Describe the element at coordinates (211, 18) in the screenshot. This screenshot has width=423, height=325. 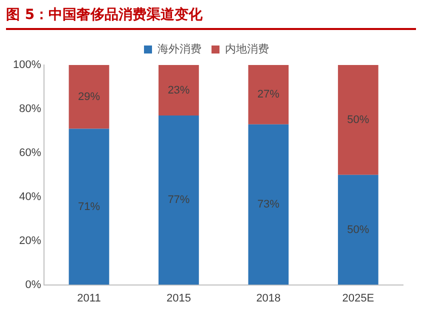
I see `chart-title: 图 5：中国奢侈品消费渠道变化` at that location.